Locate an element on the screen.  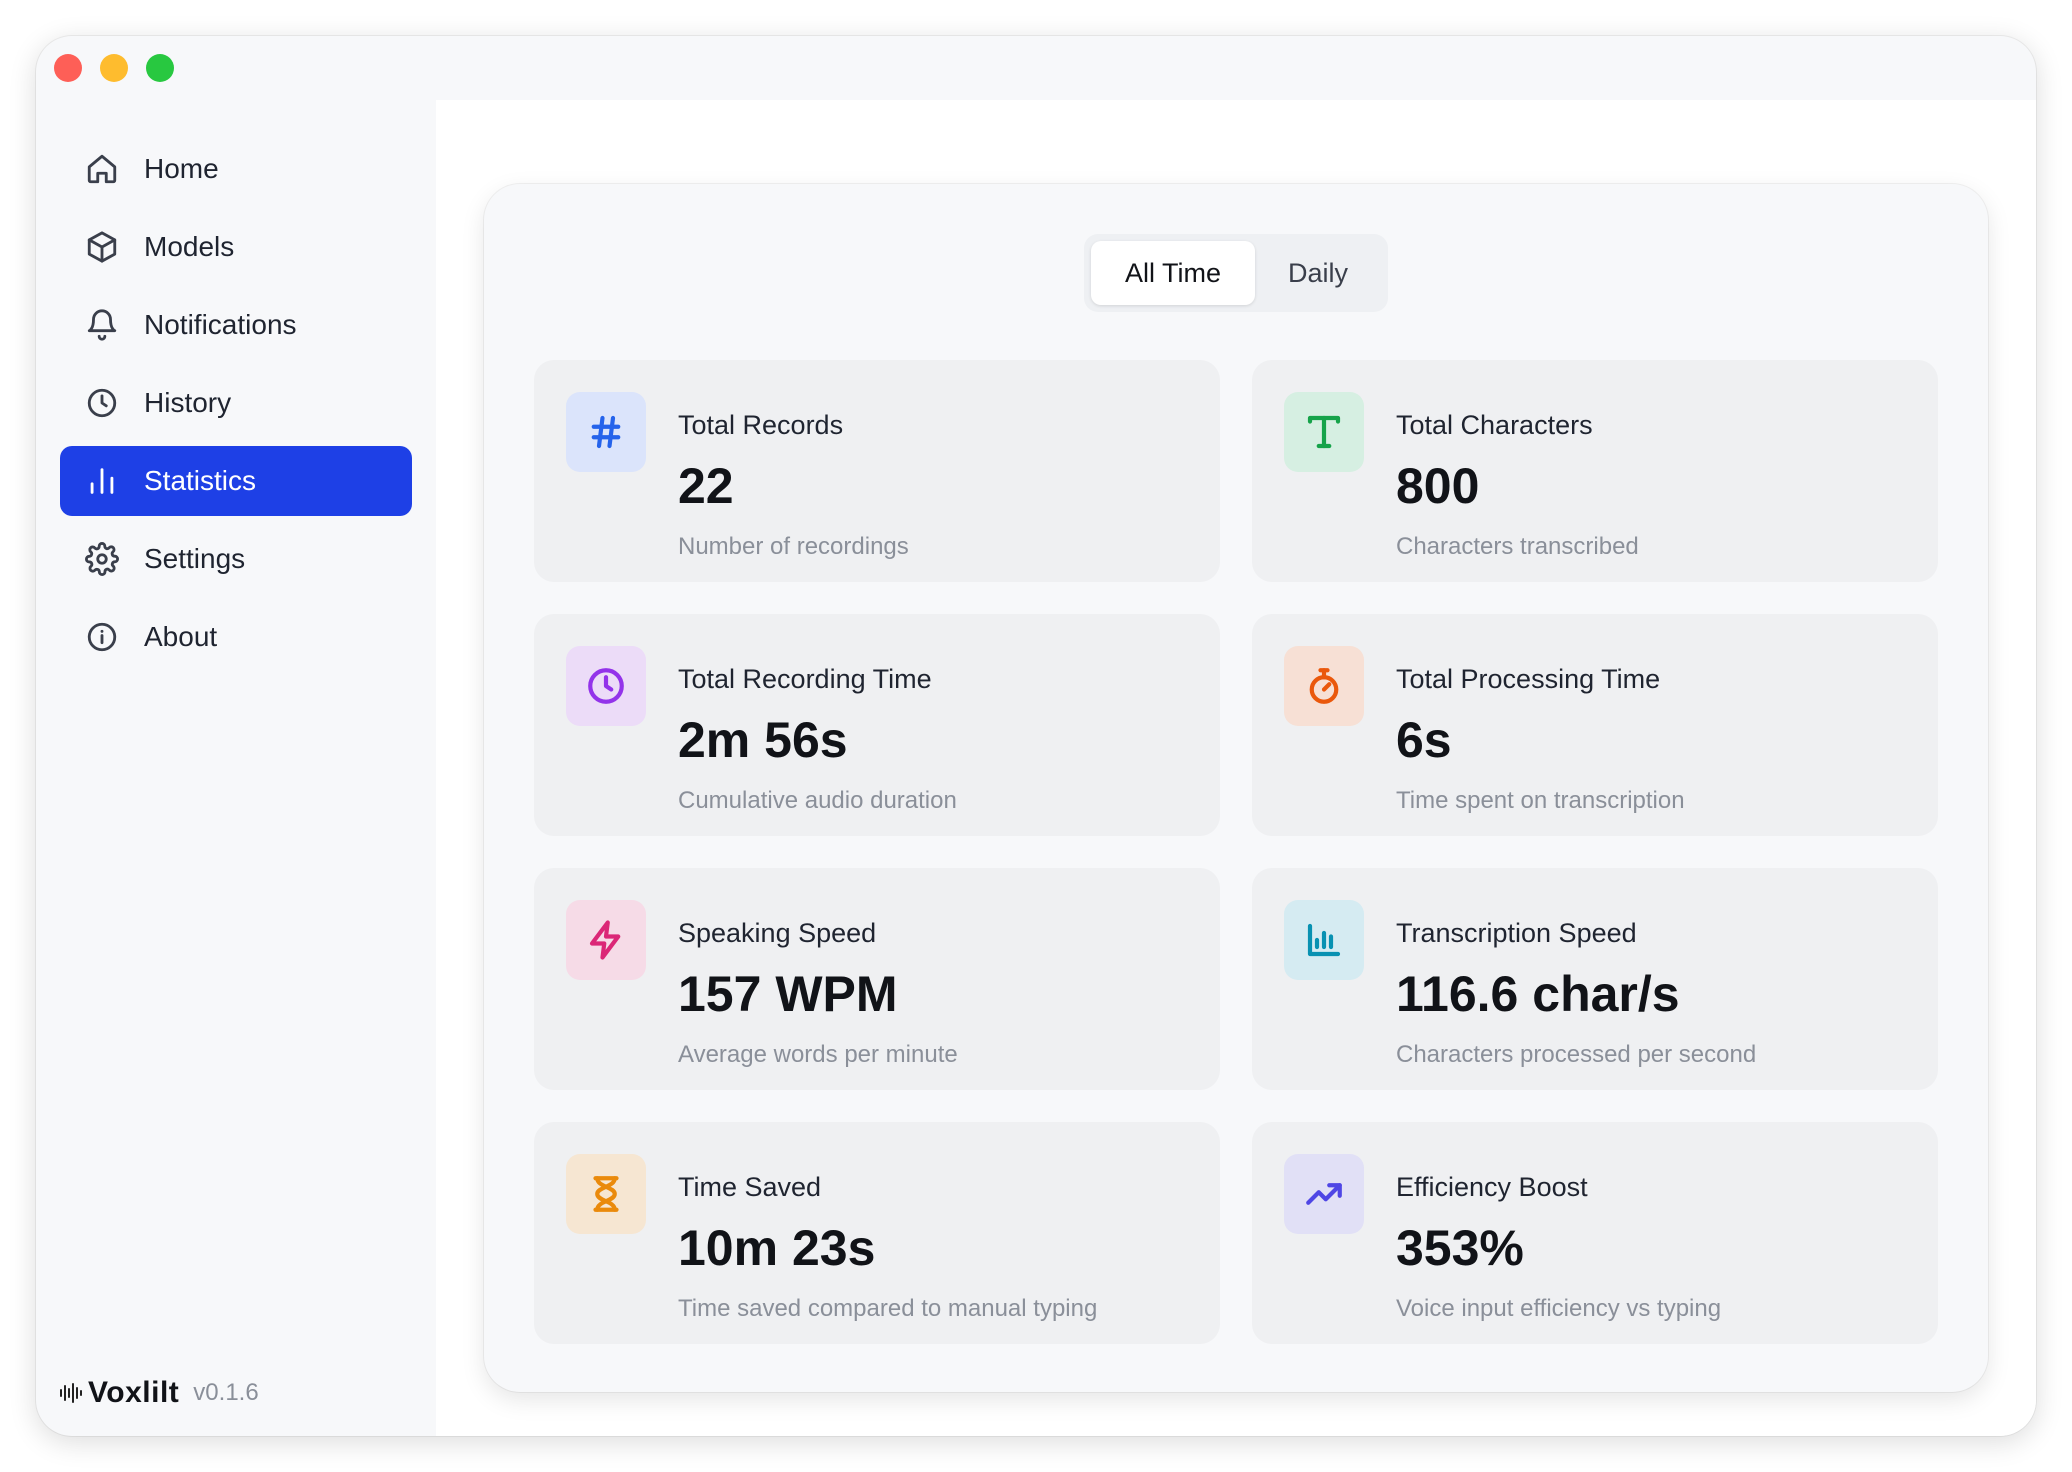
stat-value: 2m 56s is located at coordinates (763, 740).